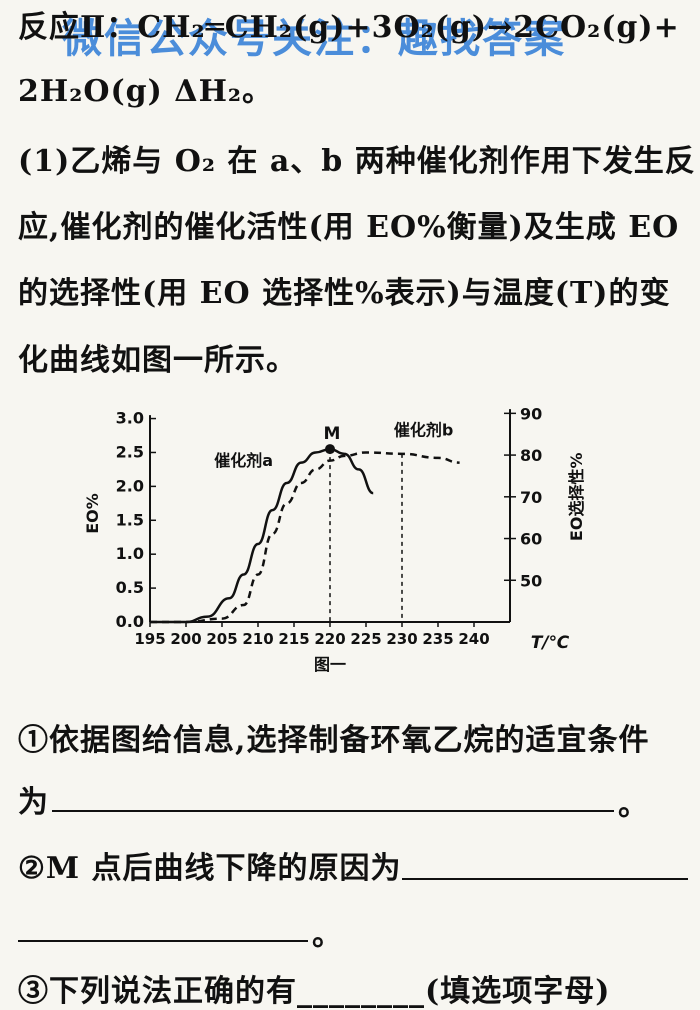 This screenshot has width=700, height=1010. I want to click on y-left-tick-label: 1.5, so click(130, 519).